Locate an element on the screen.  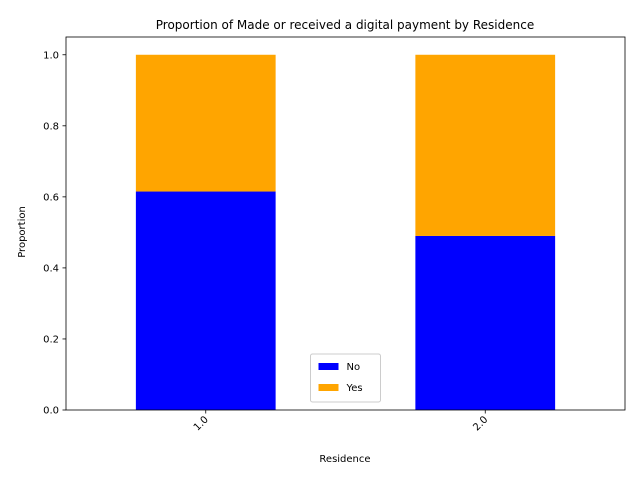
legend-label-yes: Yes is located at coordinates (354, 388).